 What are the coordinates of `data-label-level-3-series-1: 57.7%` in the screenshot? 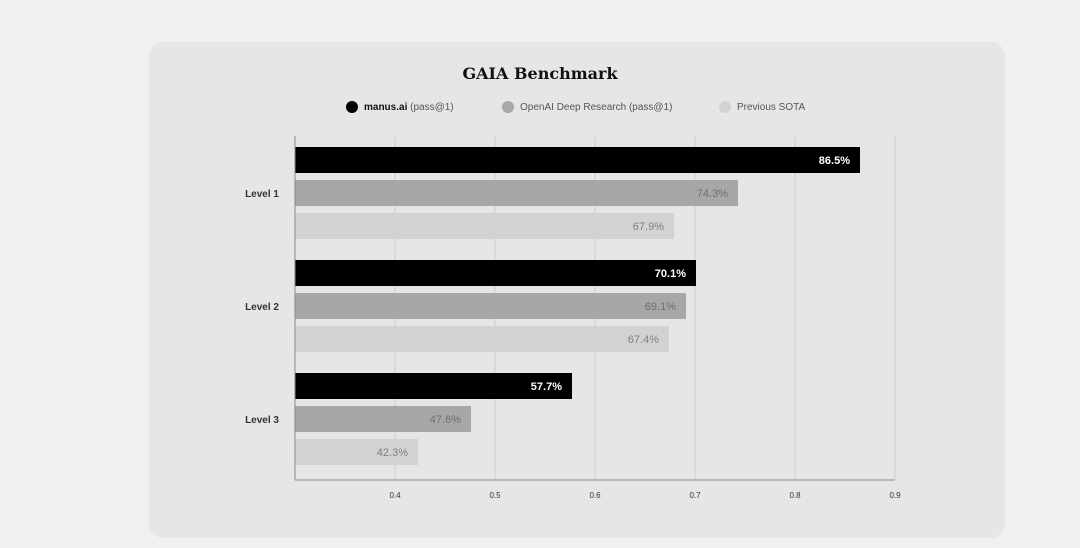 It's located at (546, 387).